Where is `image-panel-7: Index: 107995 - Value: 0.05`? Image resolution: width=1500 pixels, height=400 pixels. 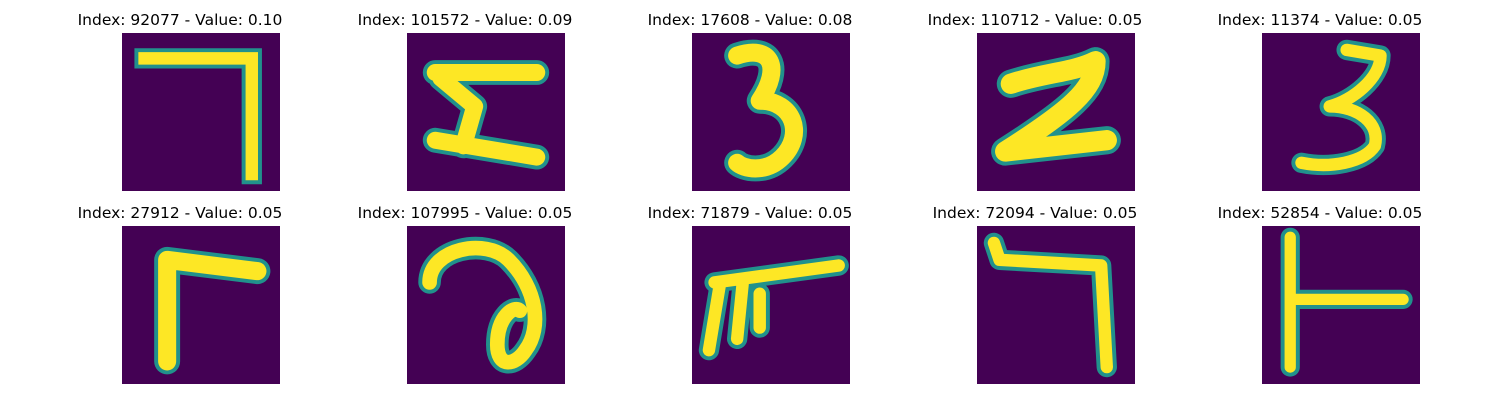 image-panel-7: Index: 107995 - Value: 0.05 is located at coordinates (465, 293).